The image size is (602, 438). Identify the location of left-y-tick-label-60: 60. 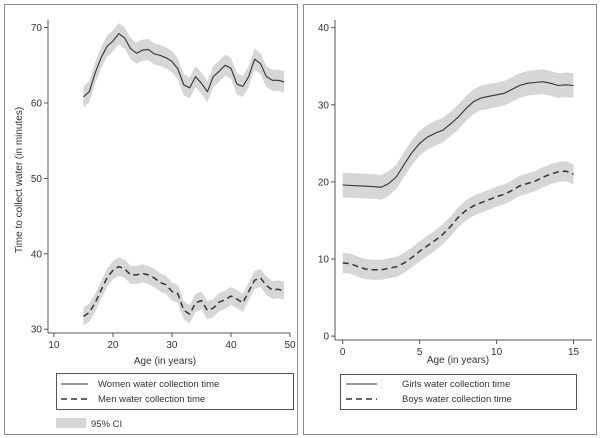
(37, 103).